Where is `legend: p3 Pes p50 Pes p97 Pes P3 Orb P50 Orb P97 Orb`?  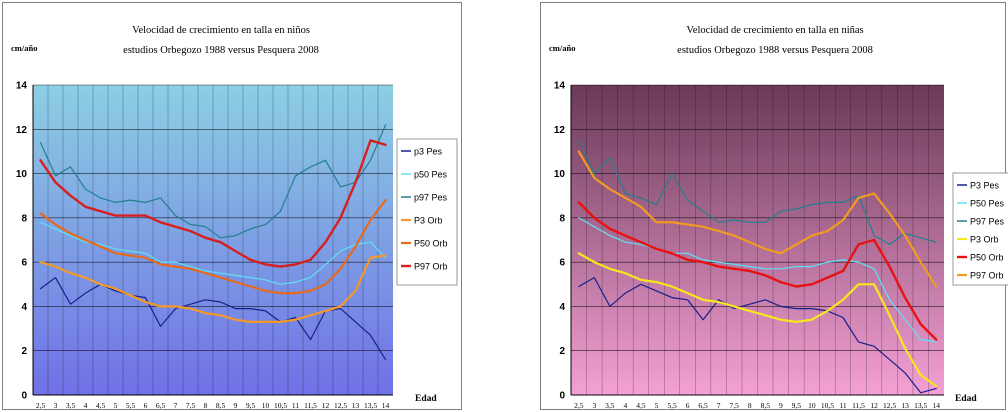
legend: p3 Pes p50 Pes p97 Pes P3 Orb P50 Orb P97 Orb is located at coordinates (427, 212).